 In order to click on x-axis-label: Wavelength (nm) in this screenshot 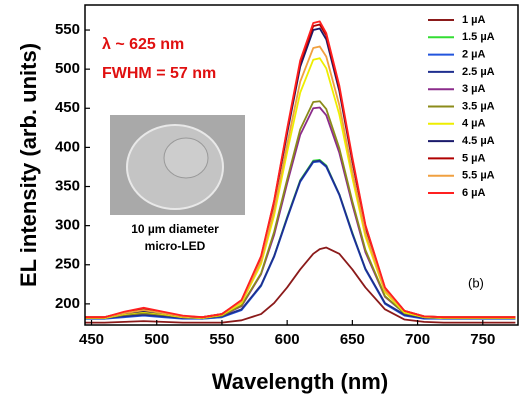, I will do `click(300, 381)`.